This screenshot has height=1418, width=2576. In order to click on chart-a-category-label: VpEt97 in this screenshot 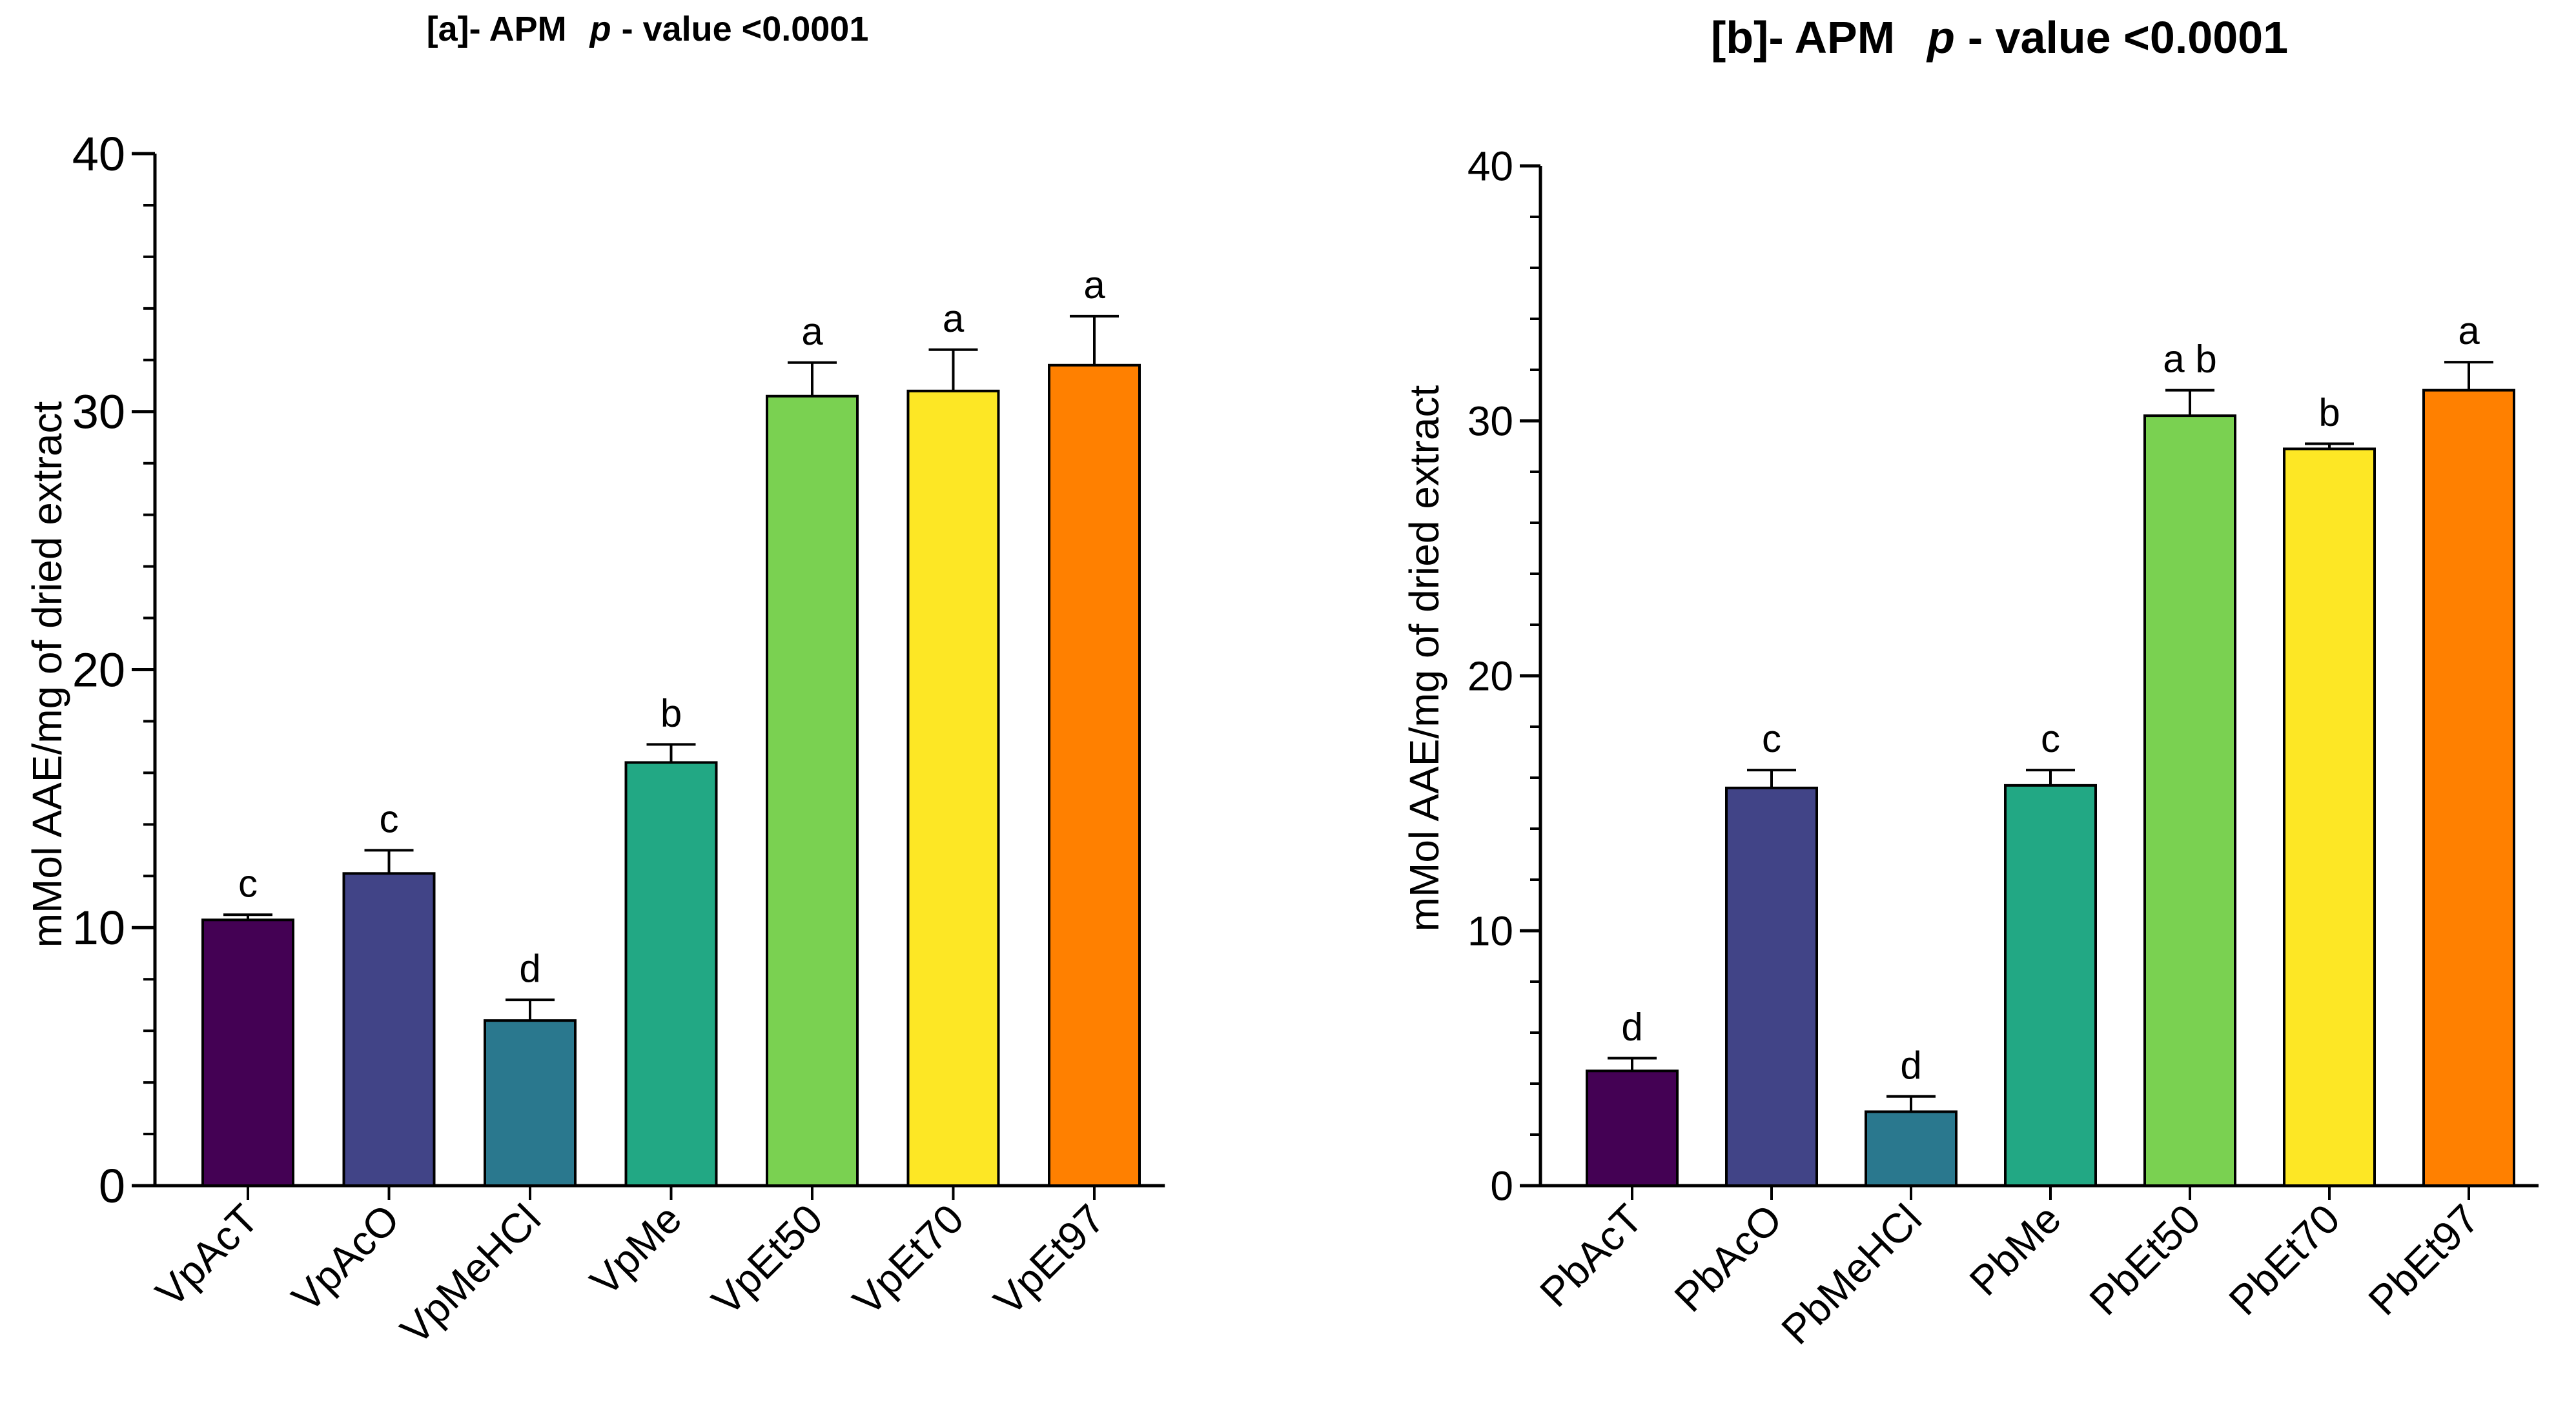, I will do `click(1050, 1259)`.